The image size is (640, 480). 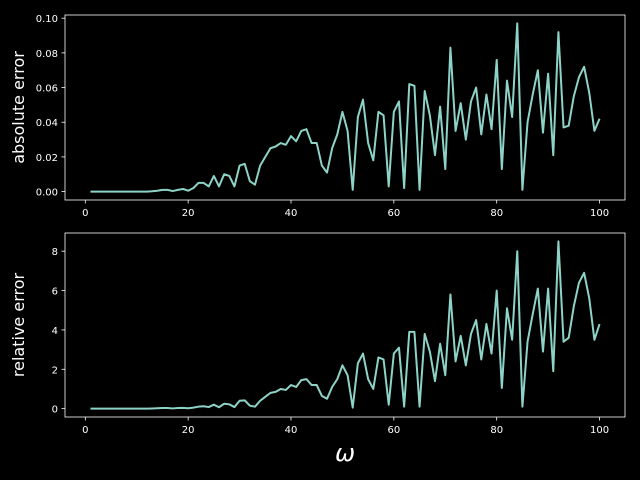 I want to click on y-tick-label: 0.08, so click(x=47, y=54).